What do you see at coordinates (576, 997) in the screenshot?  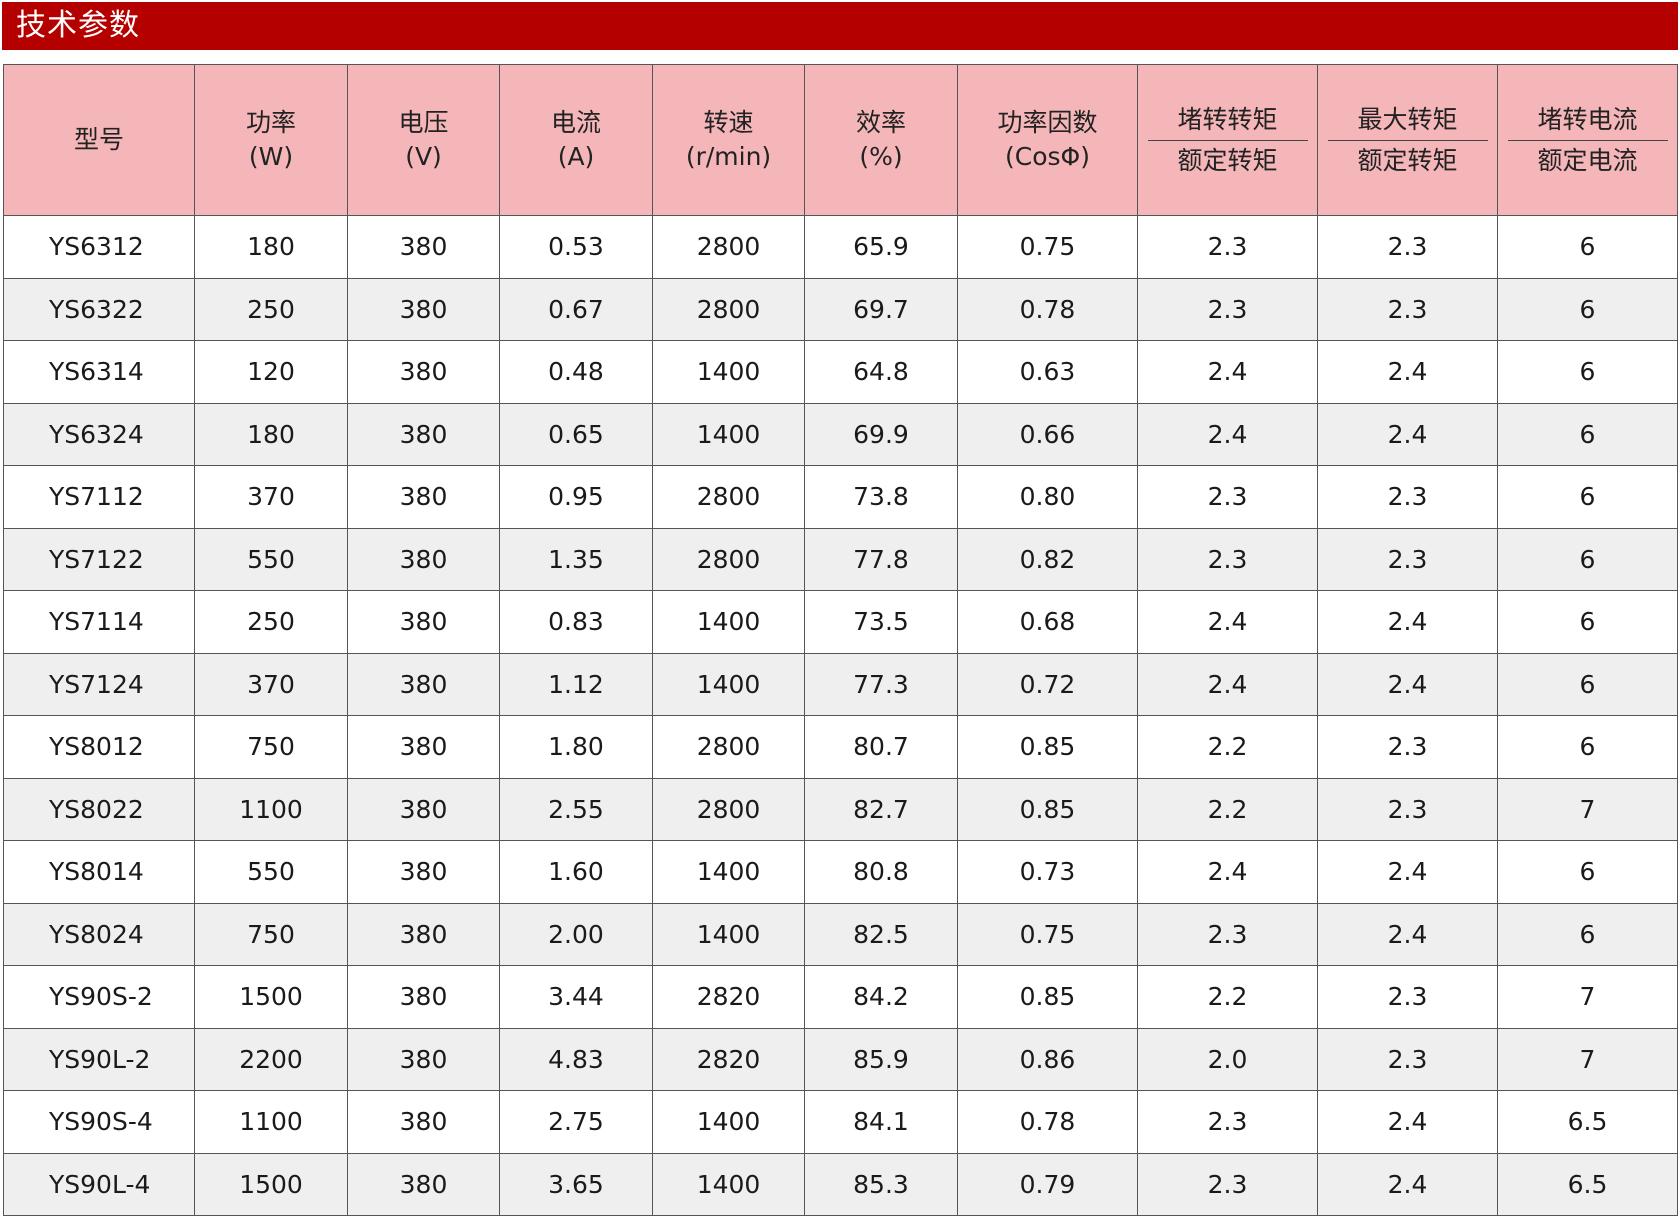 I see `cell-current: 3.44` at bounding box center [576, 997].